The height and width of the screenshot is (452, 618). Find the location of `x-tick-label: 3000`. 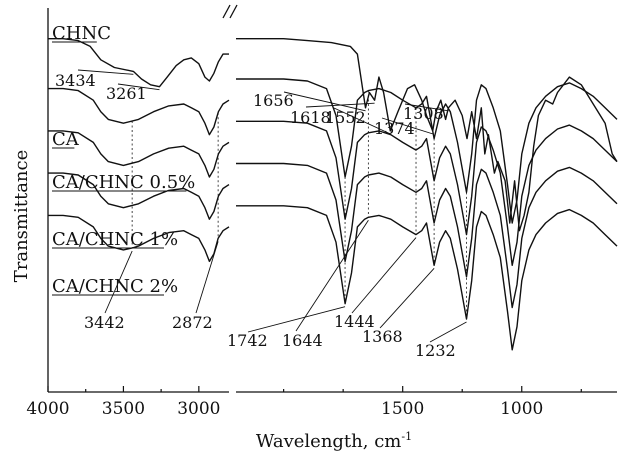

x-tick-label: 3000 is located at coordinates (198, 409).